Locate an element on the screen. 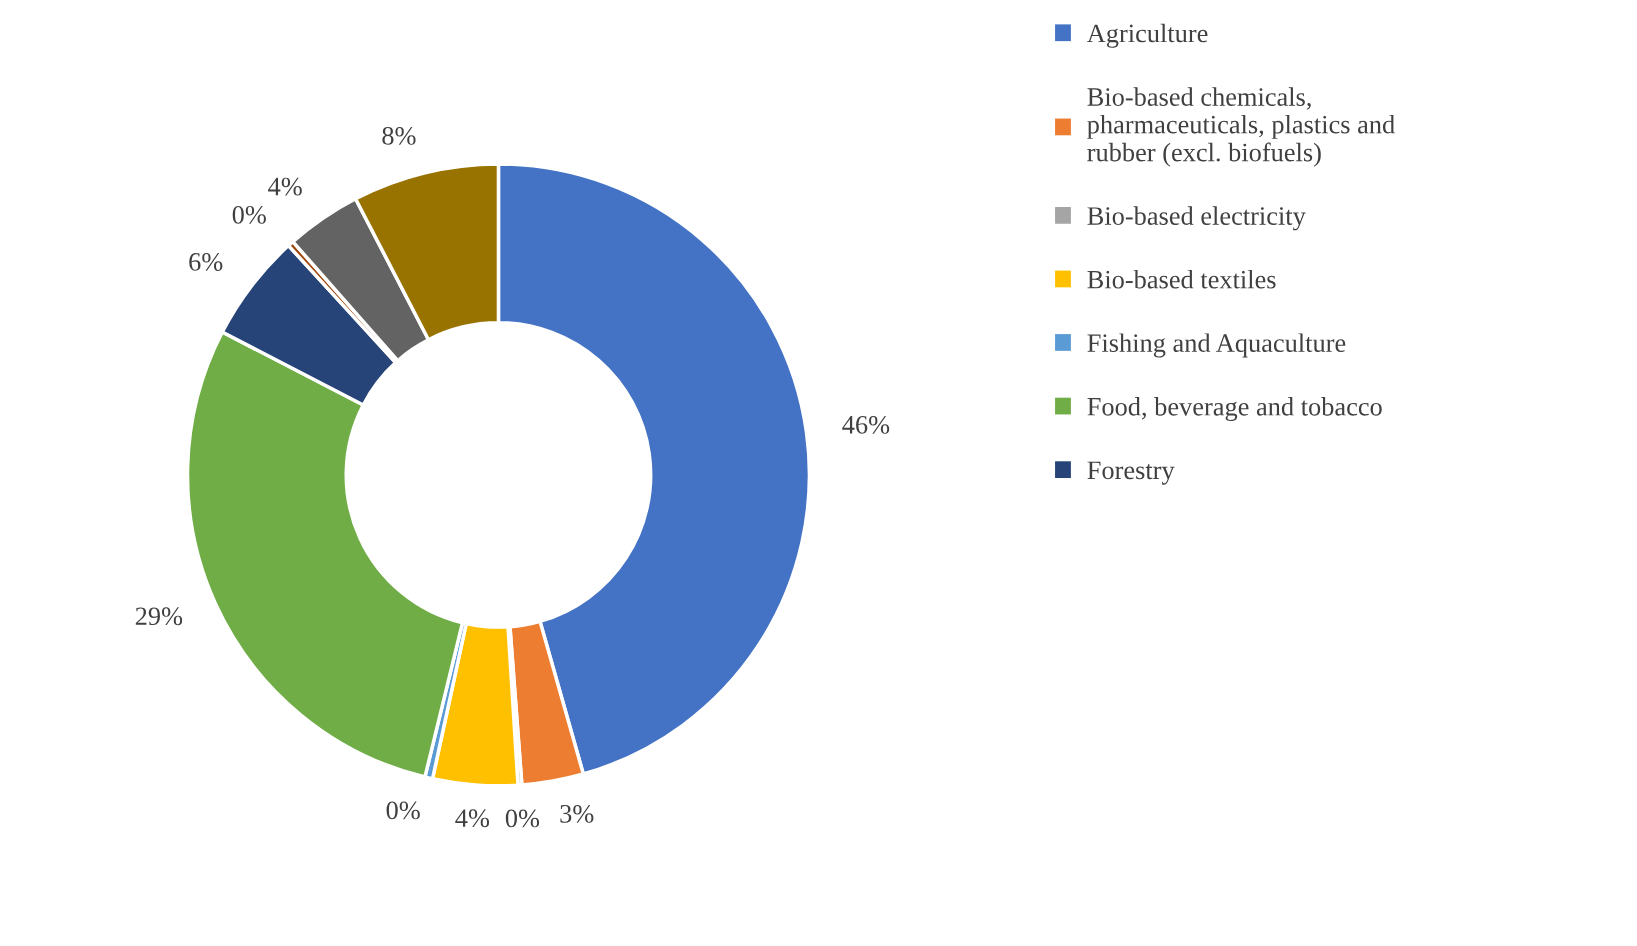  legend-label: Food, beverage and tobacco is located at coordinates (1234, 409).